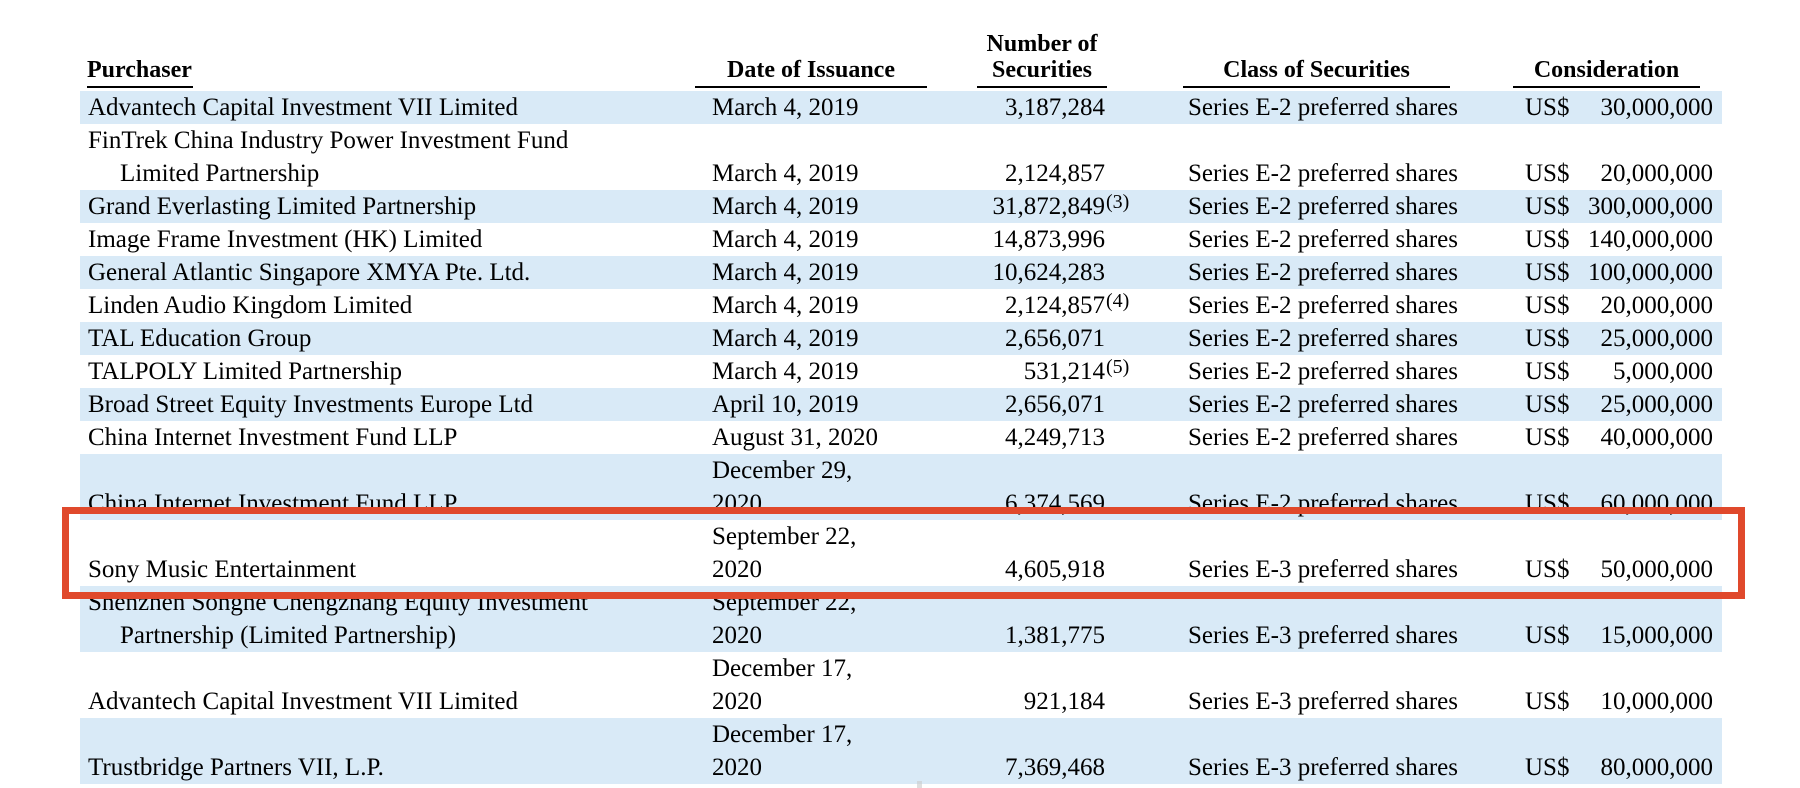 This screenshot has width=1800, height=788. I want to click on number-of-securities-cell: 3,187,284, so click(1023, 107).